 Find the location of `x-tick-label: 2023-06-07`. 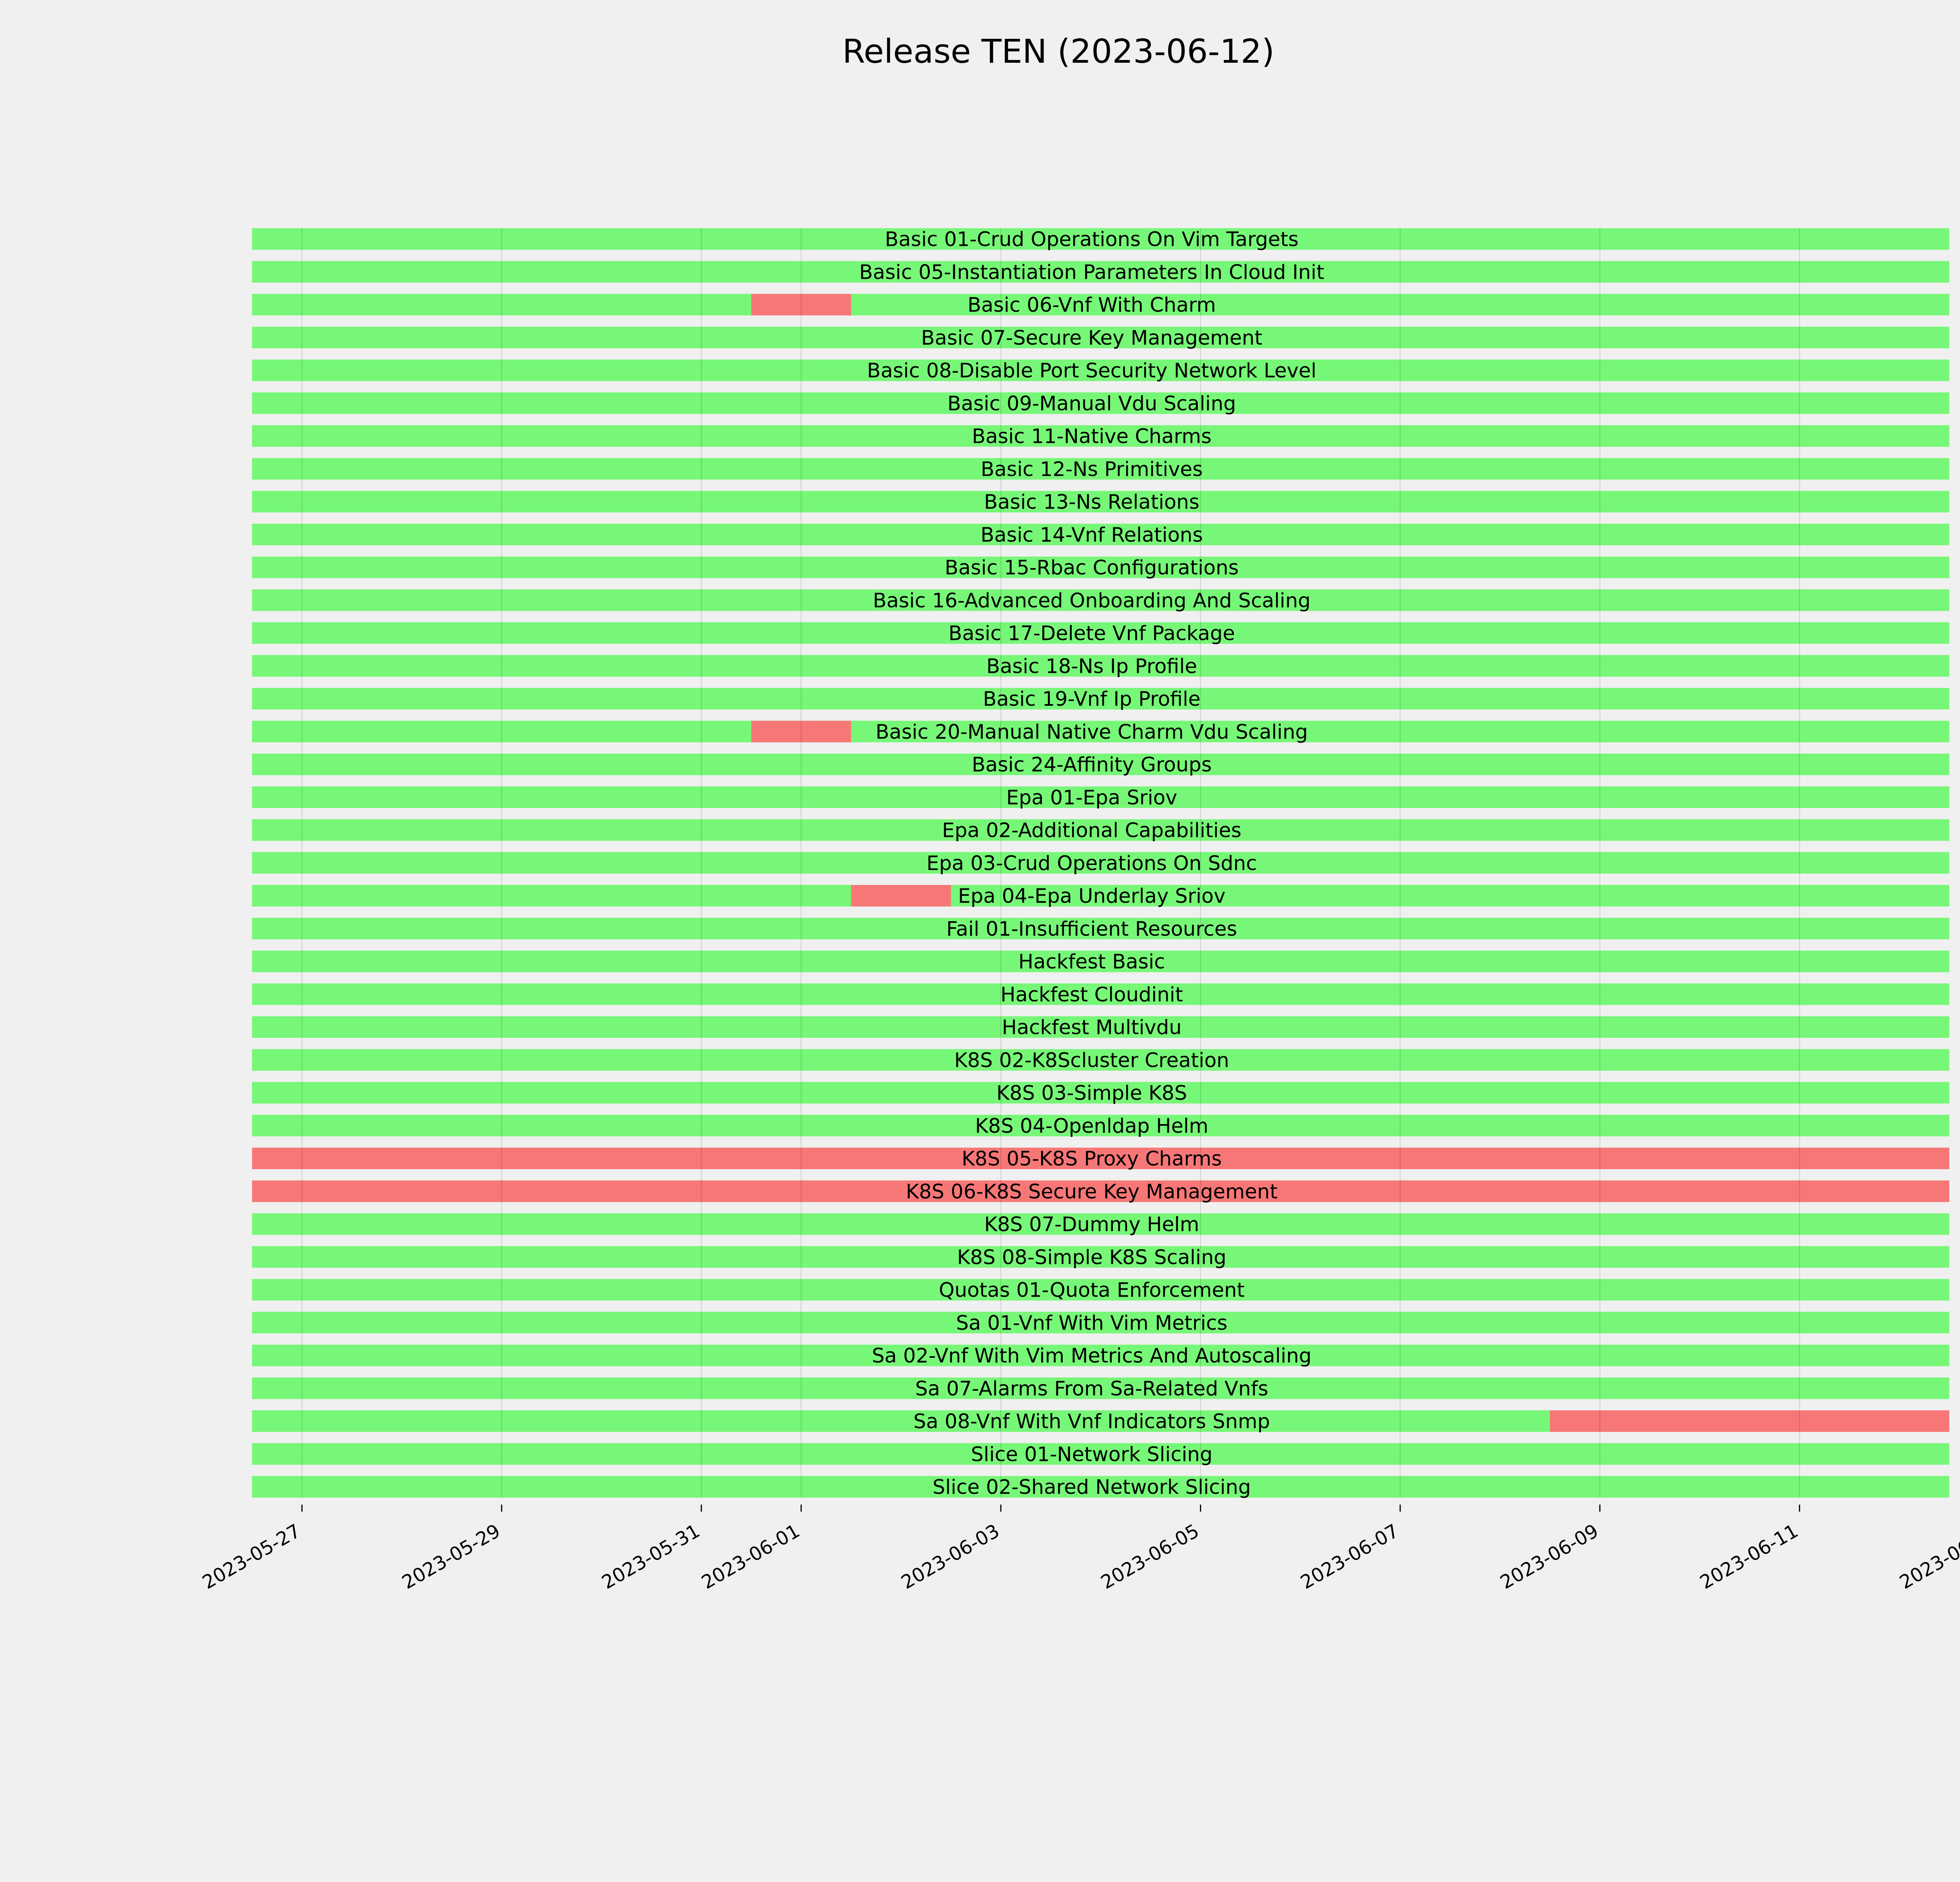

x-tick-label: 2023-06-07 is located at coordinates (1350, 1556).